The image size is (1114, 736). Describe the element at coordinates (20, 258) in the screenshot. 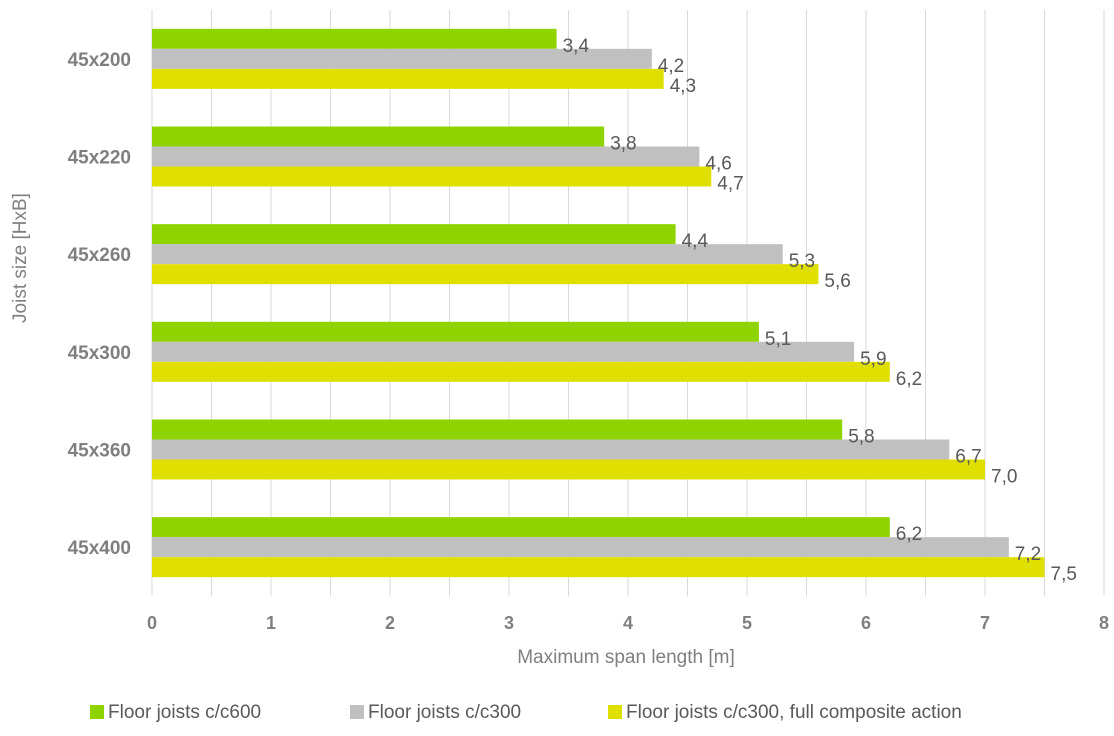

I see `y-axis-title: Joist size [HxB]` at that location.